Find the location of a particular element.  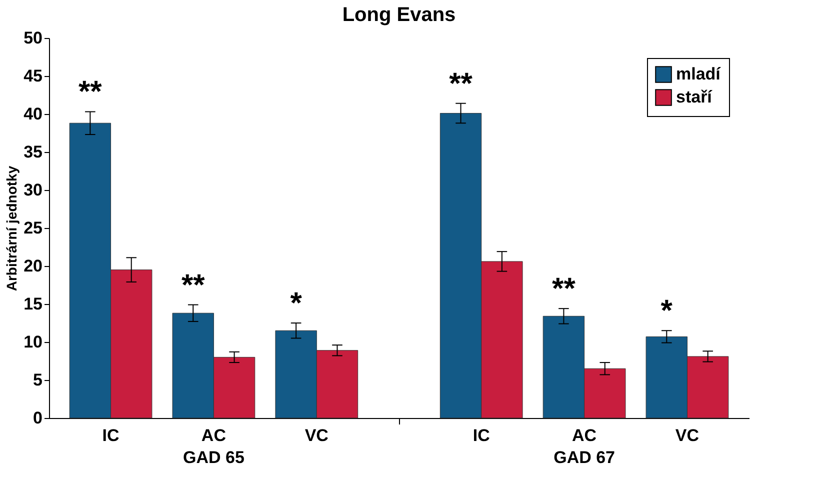

y-tick-label: 25 is located at coordinates (33, 228).